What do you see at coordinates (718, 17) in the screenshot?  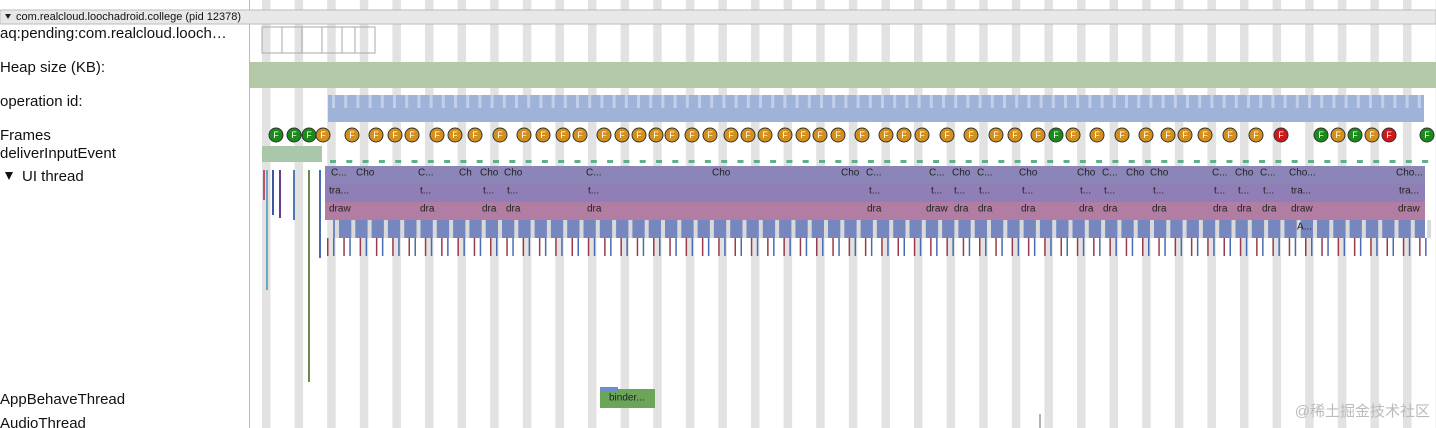 I see `process-header` at bounding box center [718, 17].